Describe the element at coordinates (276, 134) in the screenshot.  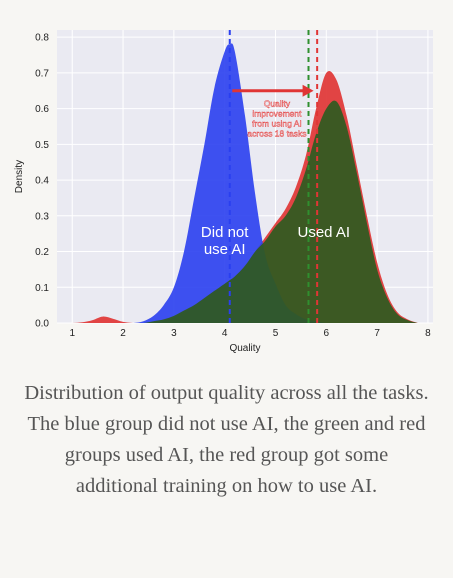
I see `annotation-line: across 18 tasks` at that location.